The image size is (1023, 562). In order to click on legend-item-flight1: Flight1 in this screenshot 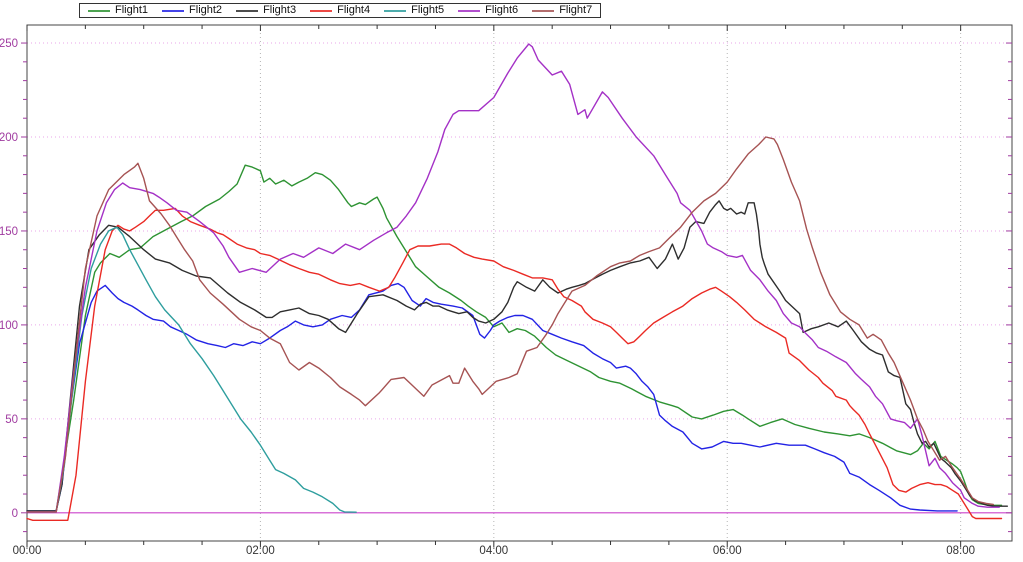, I will do `click(118, 10)`.